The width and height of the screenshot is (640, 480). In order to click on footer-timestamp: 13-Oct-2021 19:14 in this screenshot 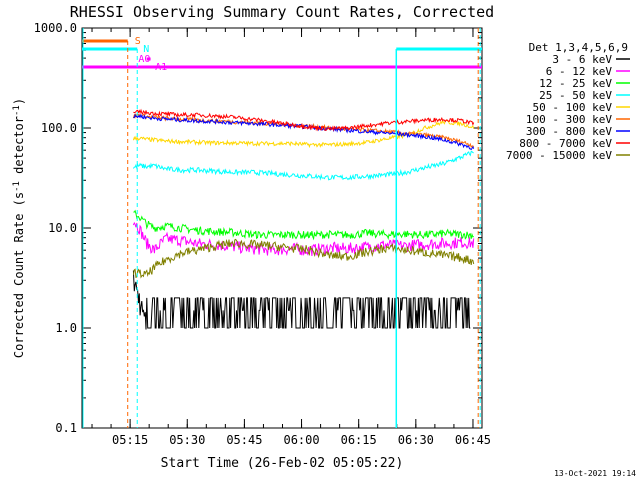, I will do `click(595, 473)`.